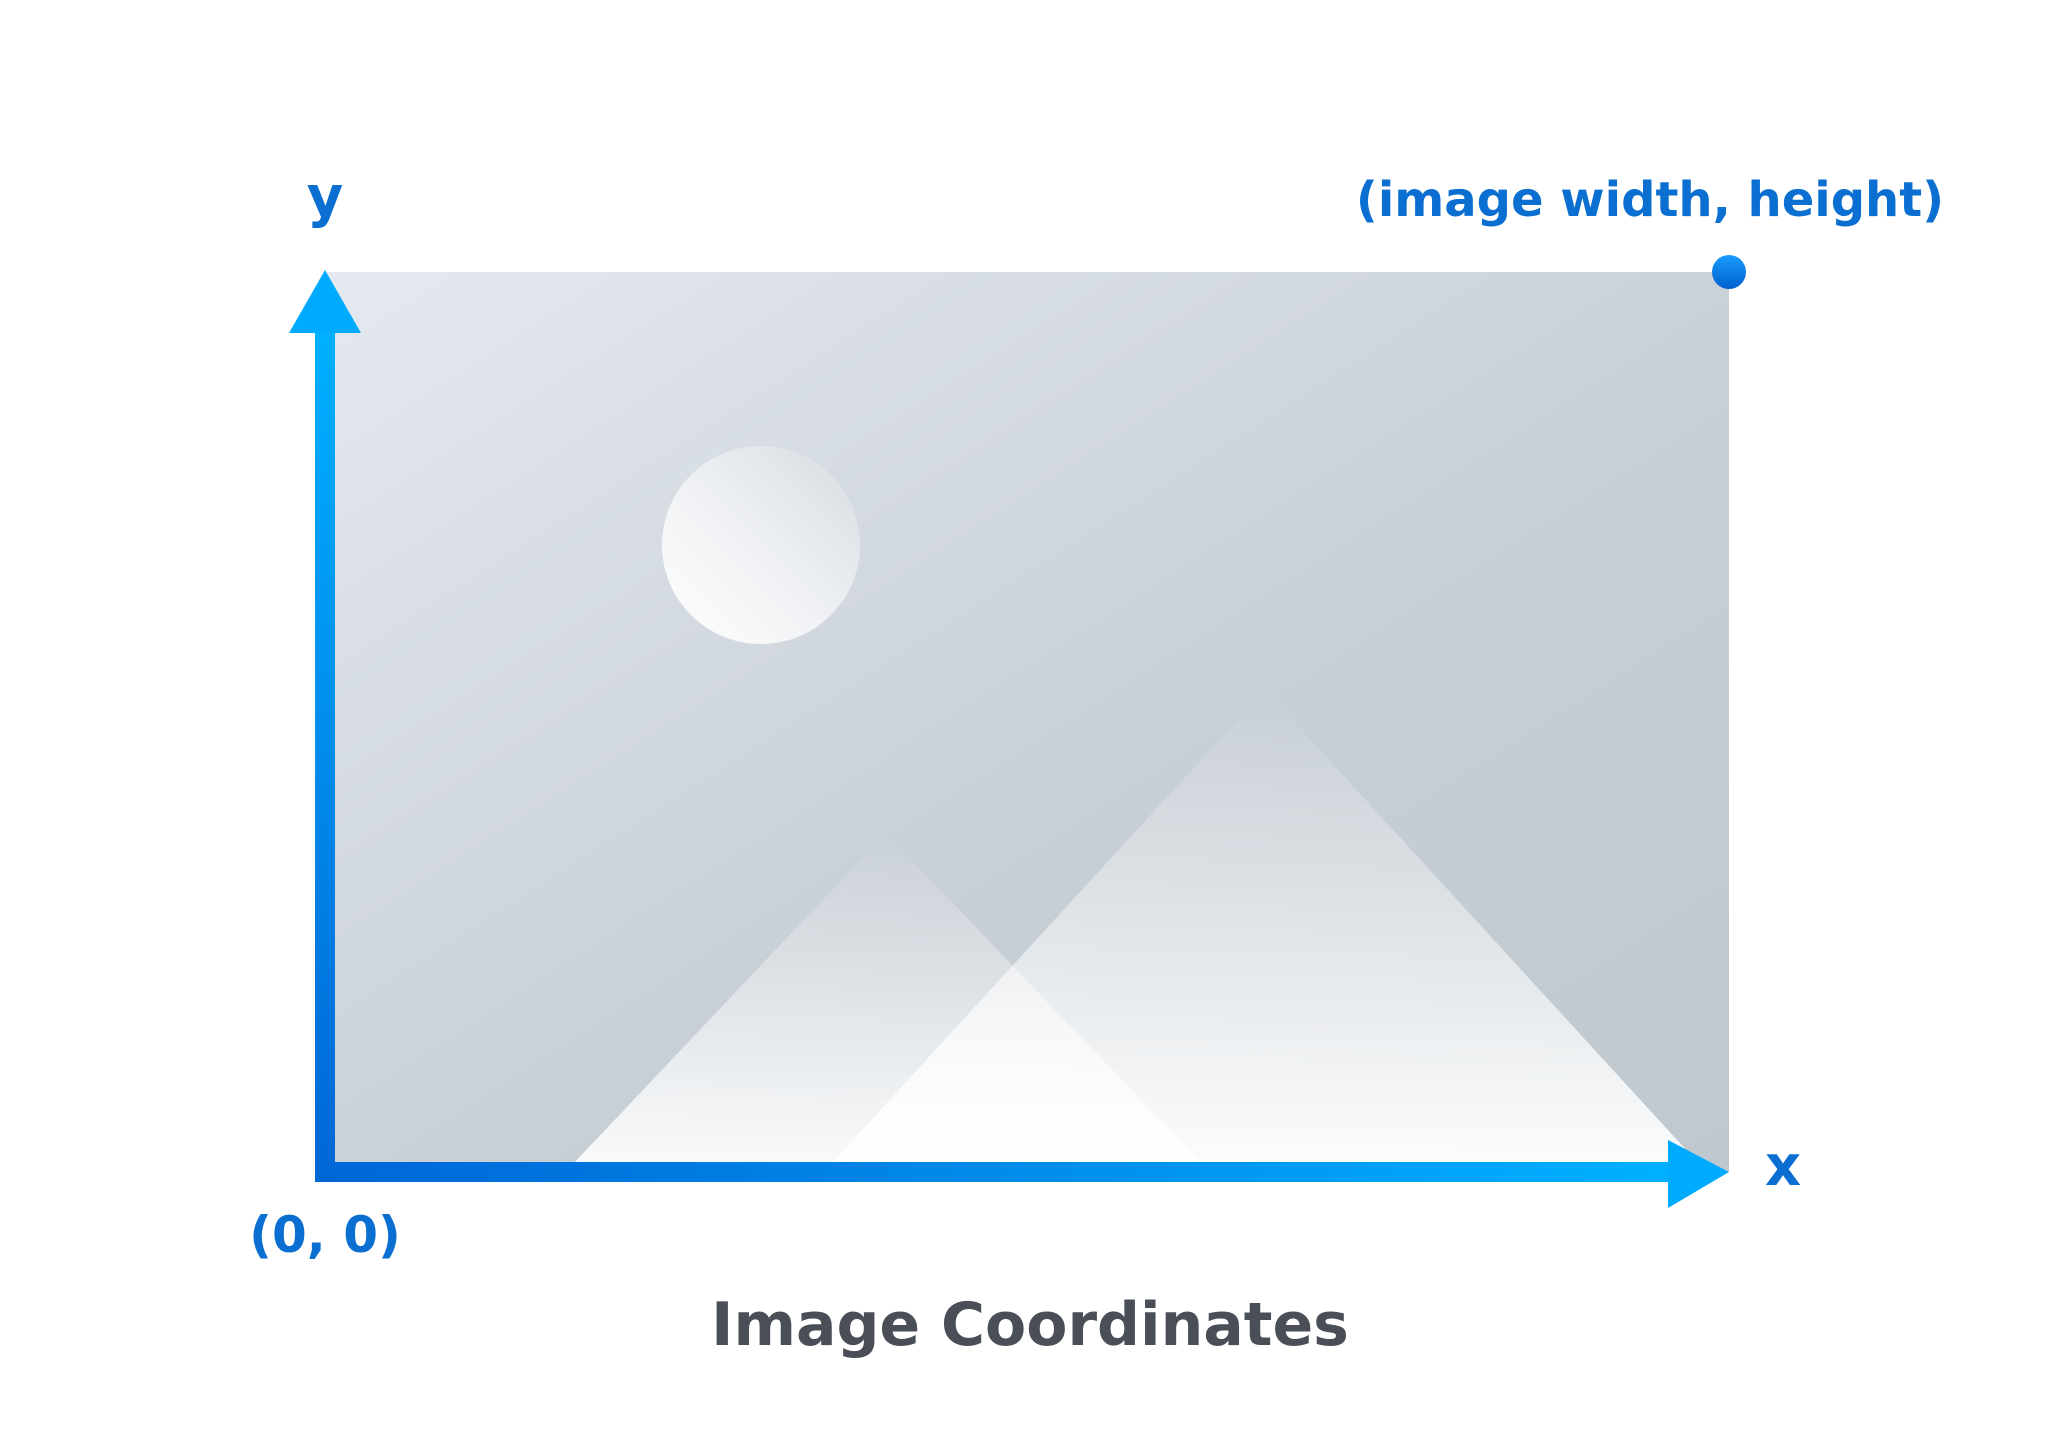  I want to click on x-axis-arrowhead, so click(1698, 1174).